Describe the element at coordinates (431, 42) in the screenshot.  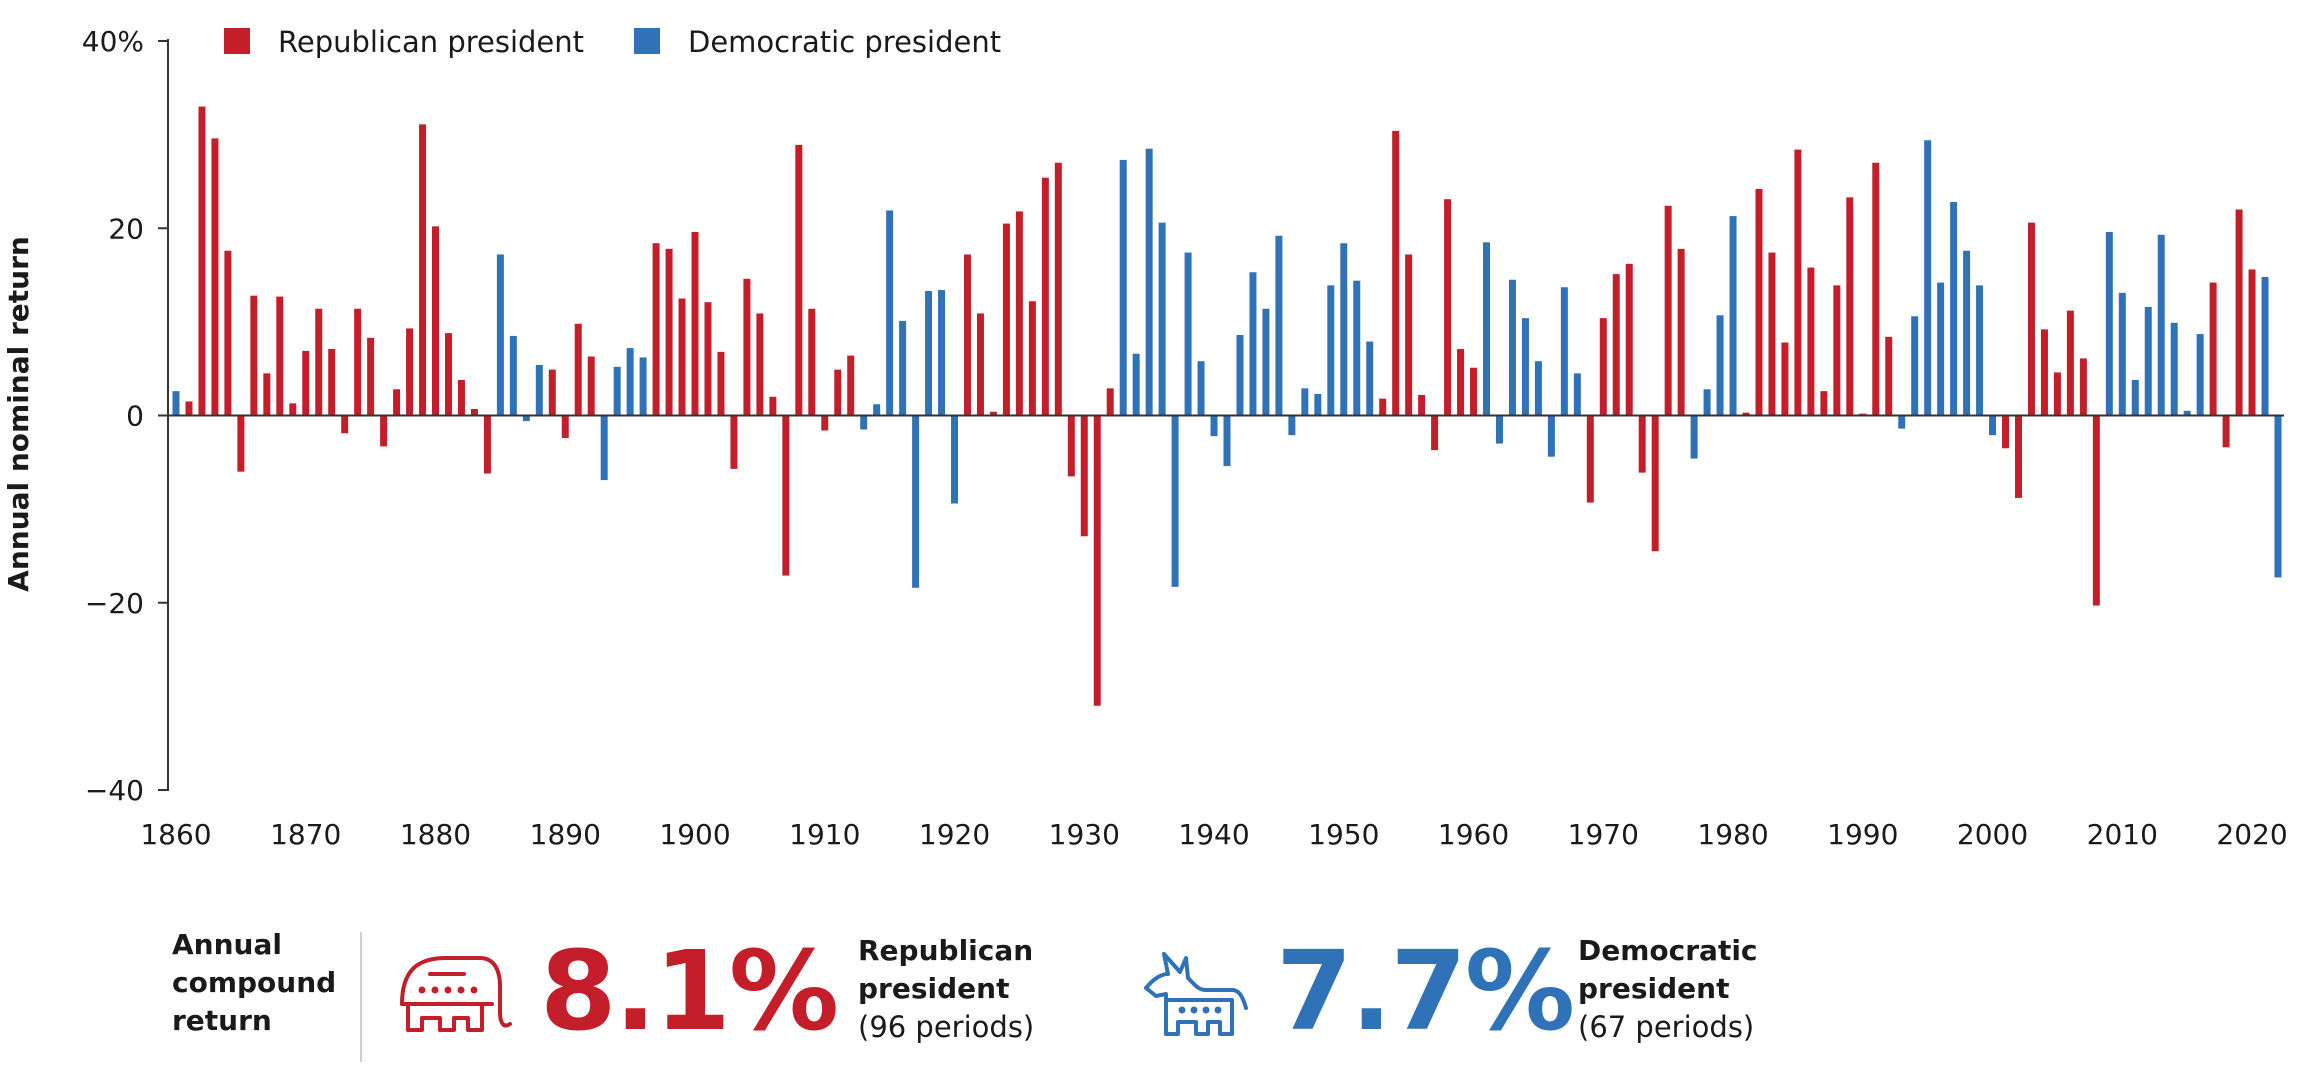
I see `legend-label-republican: Republican president` at that location.